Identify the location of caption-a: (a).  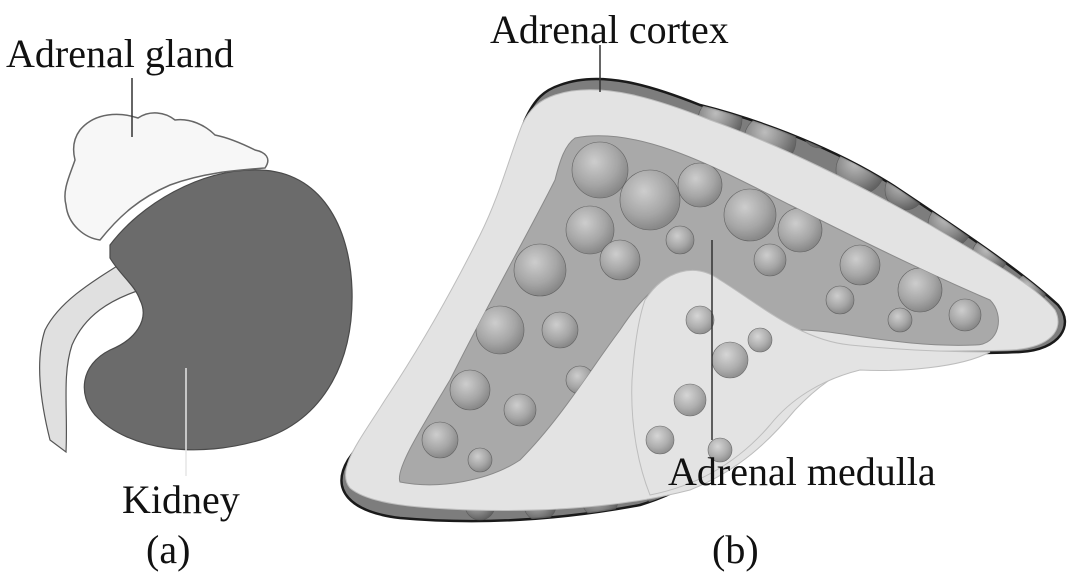
(168, 549).